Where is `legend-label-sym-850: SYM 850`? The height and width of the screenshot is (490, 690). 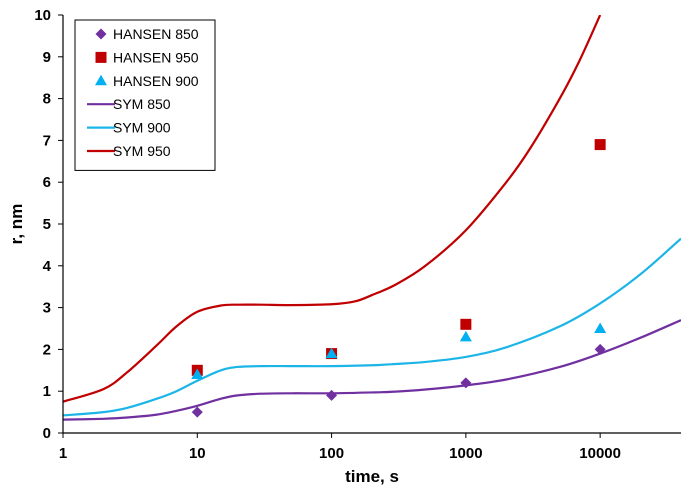
legend-label-sym-850: SYM 850 is located at coordinates (142, 104).